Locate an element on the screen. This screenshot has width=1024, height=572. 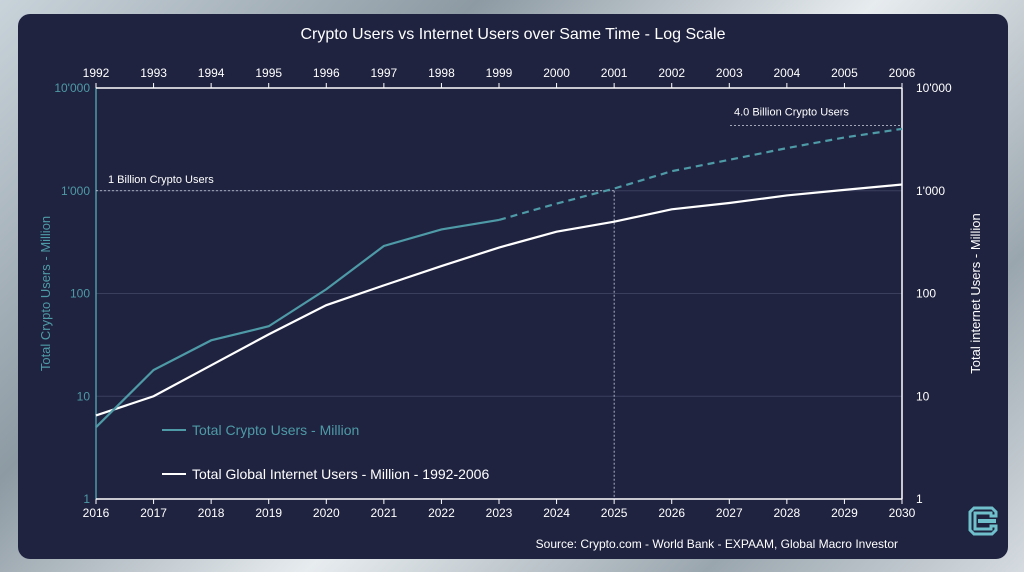
y-axis-title-left: Total Crypto Users - Million is located at coordinates (45, 293).